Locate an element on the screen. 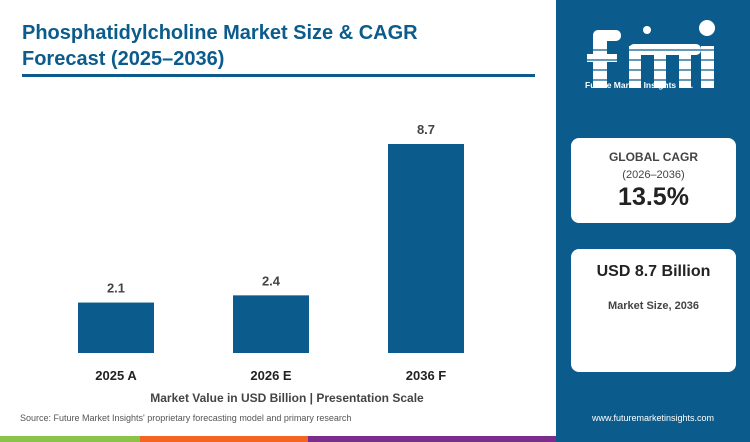 The height and width of the screenshot is (442, 750). logo-subtitle: Future Market Insights Inc. is located at coordinates (639, 85).